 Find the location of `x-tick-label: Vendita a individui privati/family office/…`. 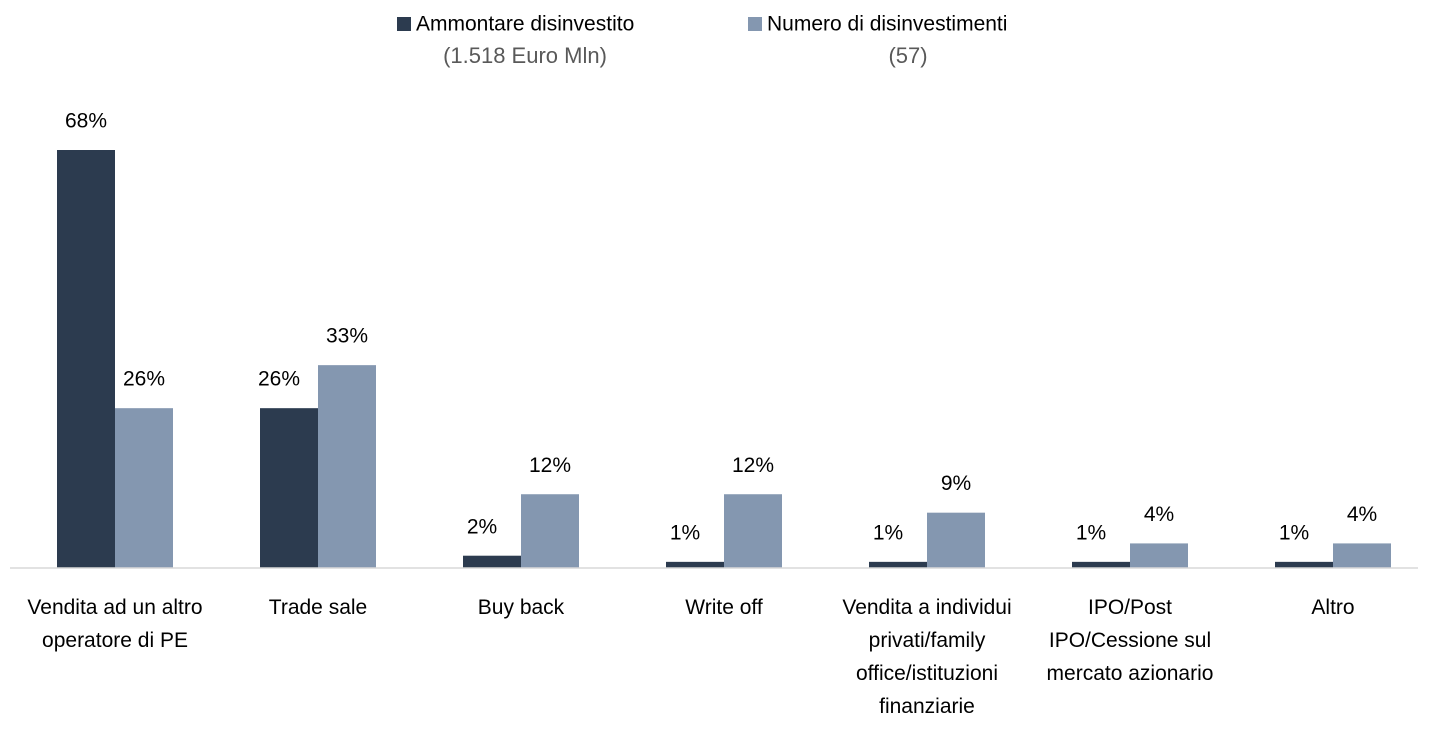

x-tick-label: Vendita a individui privati/family office/… is located at coordinates (926, 657).